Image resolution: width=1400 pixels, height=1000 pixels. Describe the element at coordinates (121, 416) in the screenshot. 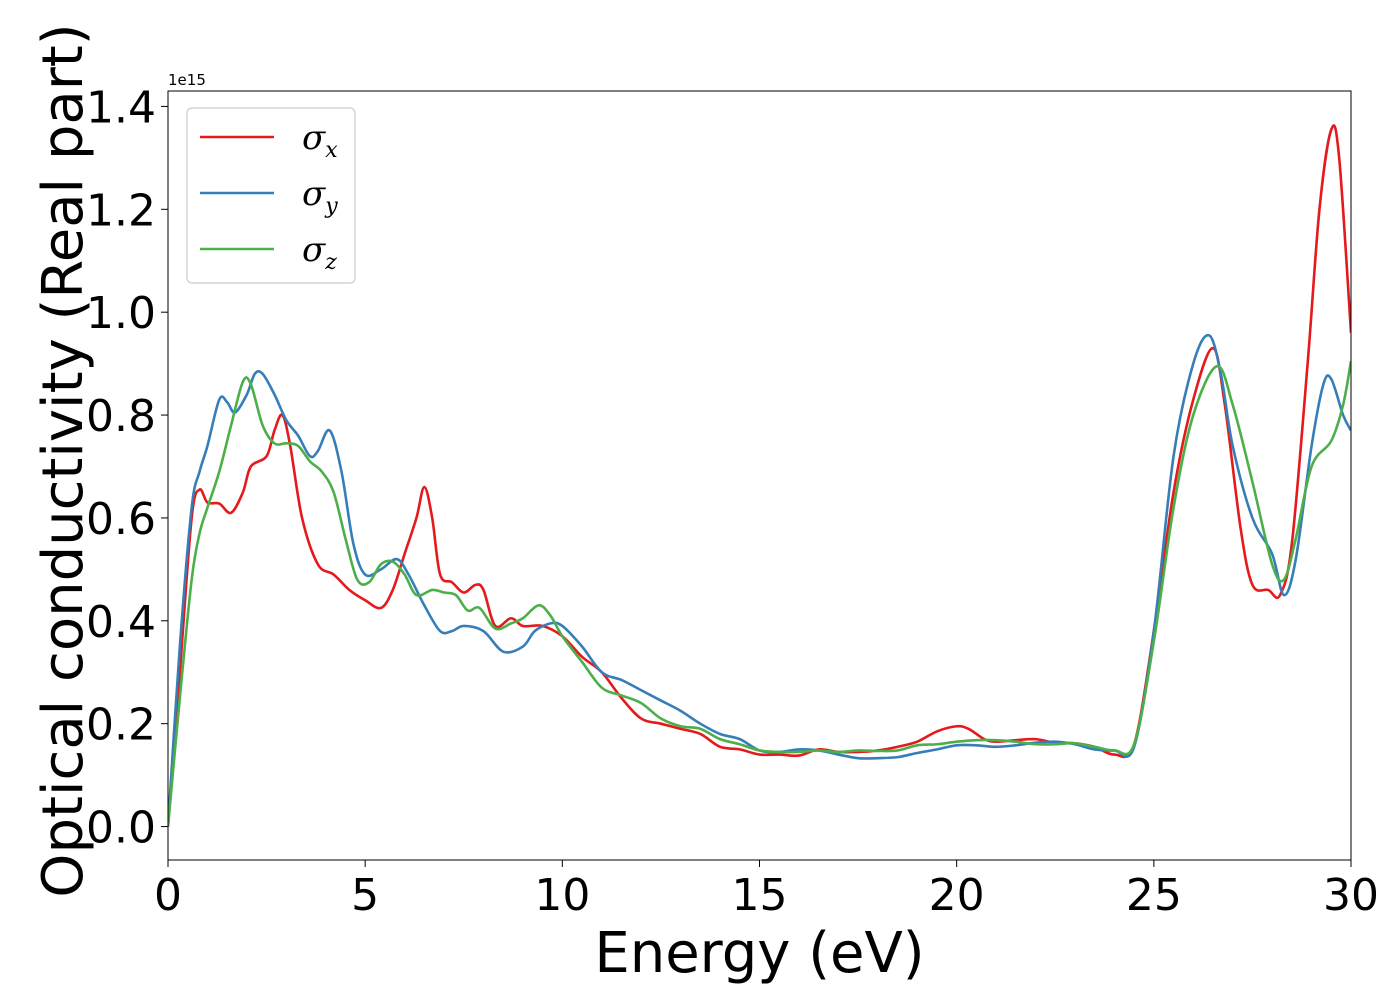

I see `y-tick-label: 0.8` at that location.